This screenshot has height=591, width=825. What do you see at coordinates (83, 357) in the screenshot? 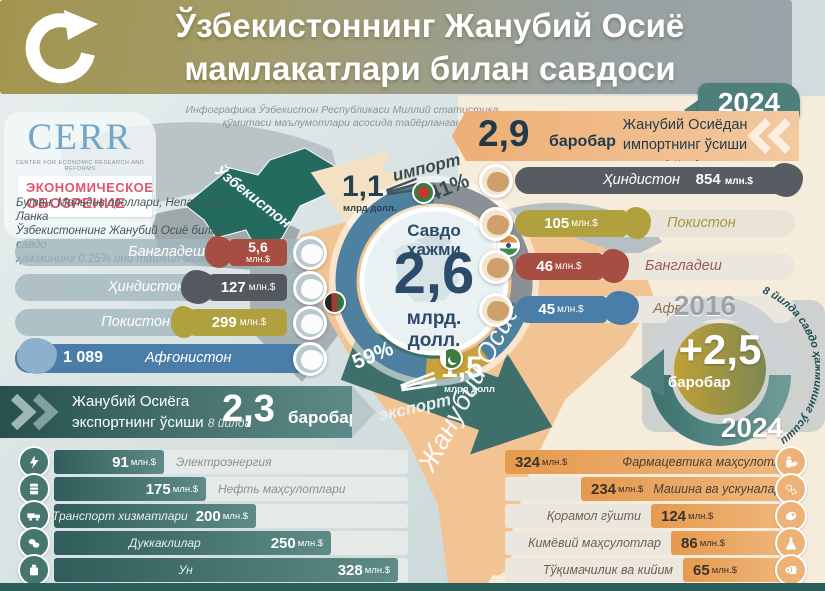
I see `afghanistan-export-value: 1 089` at bounding box center [83, 357].